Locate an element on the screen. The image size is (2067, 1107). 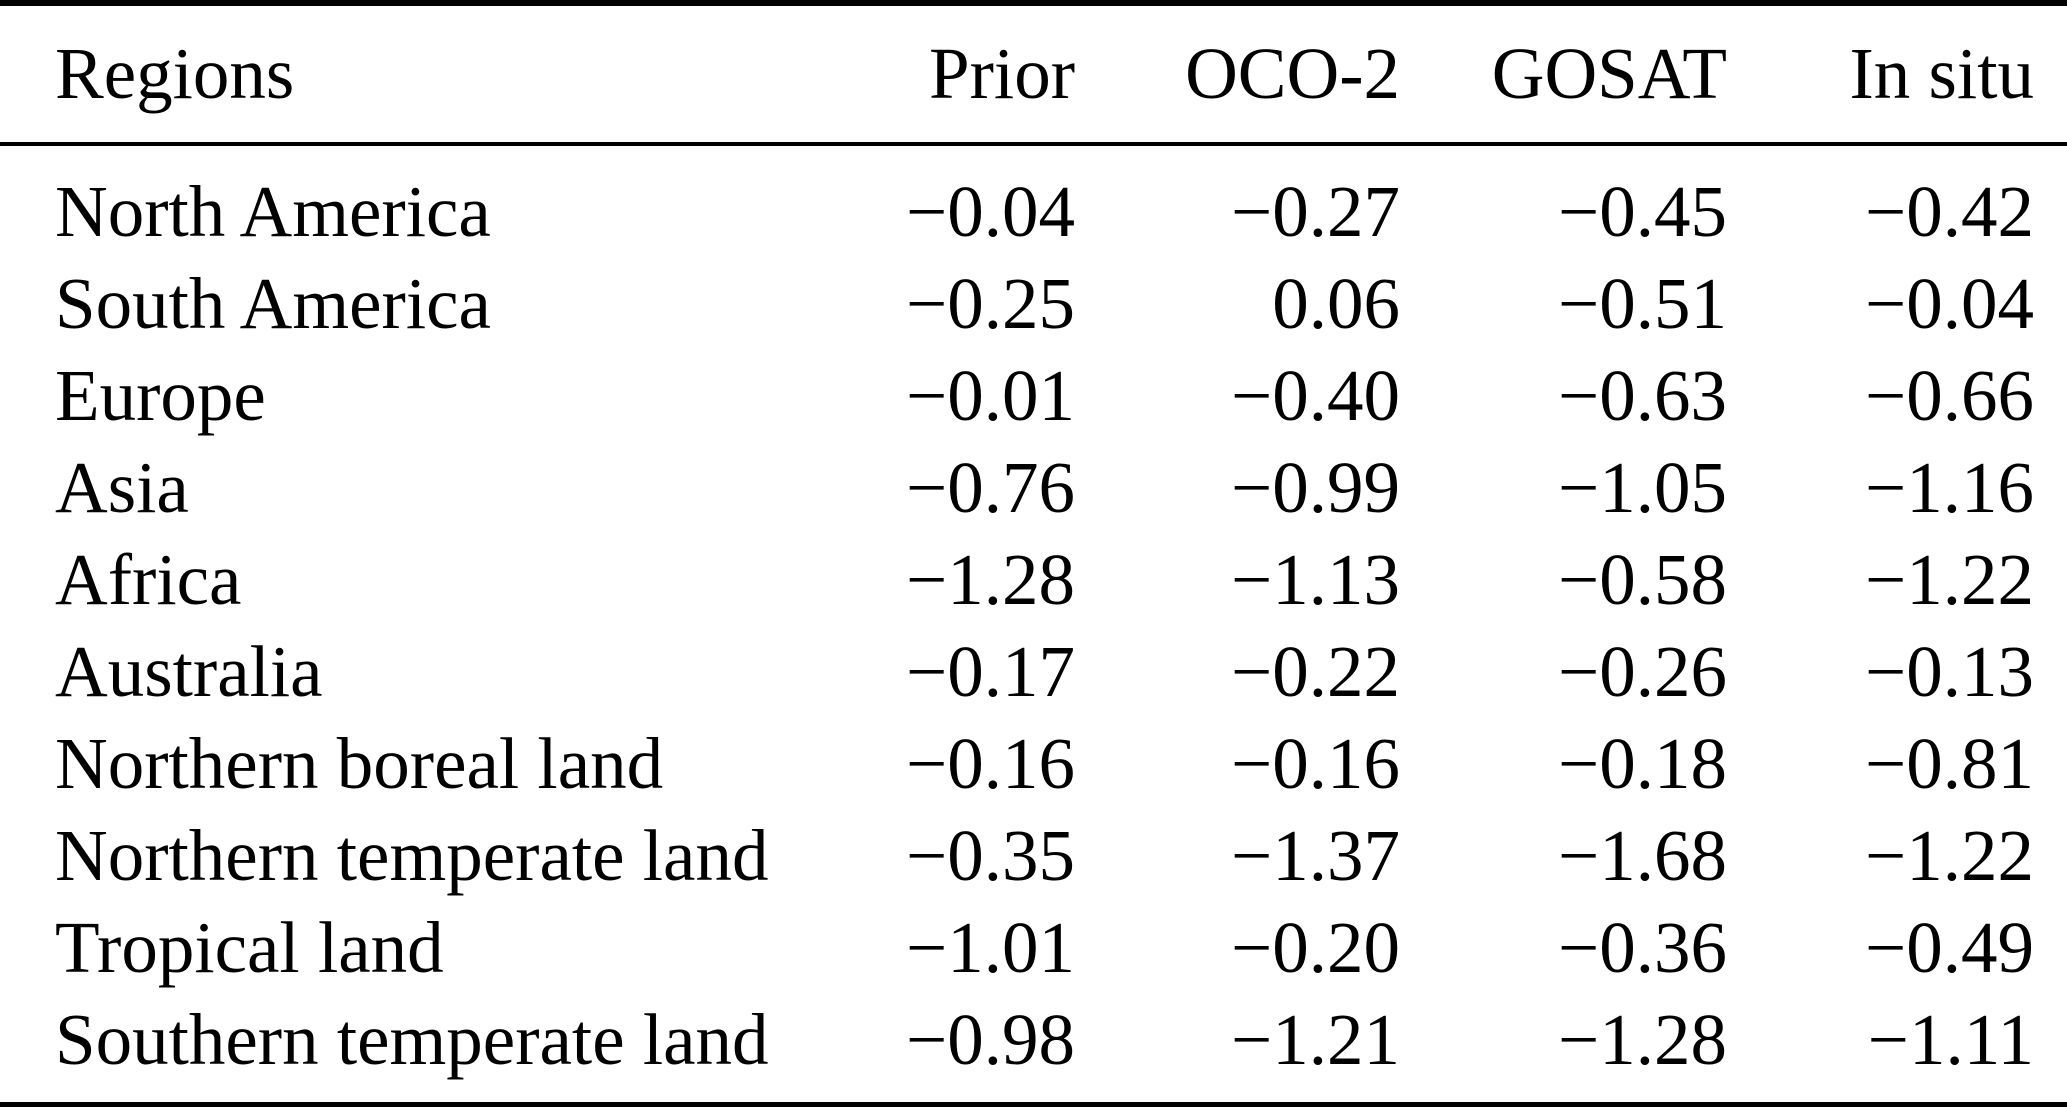
value-cell: −0.45 is located at coordinates (1642, 211).